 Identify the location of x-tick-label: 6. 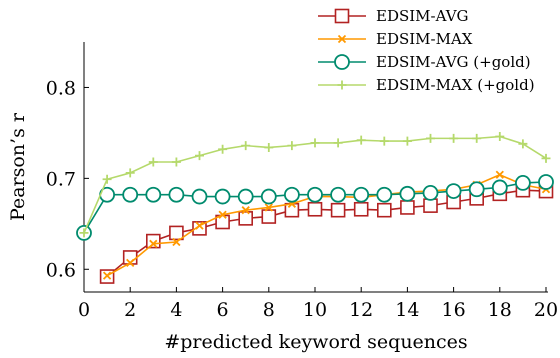
(223, 310).